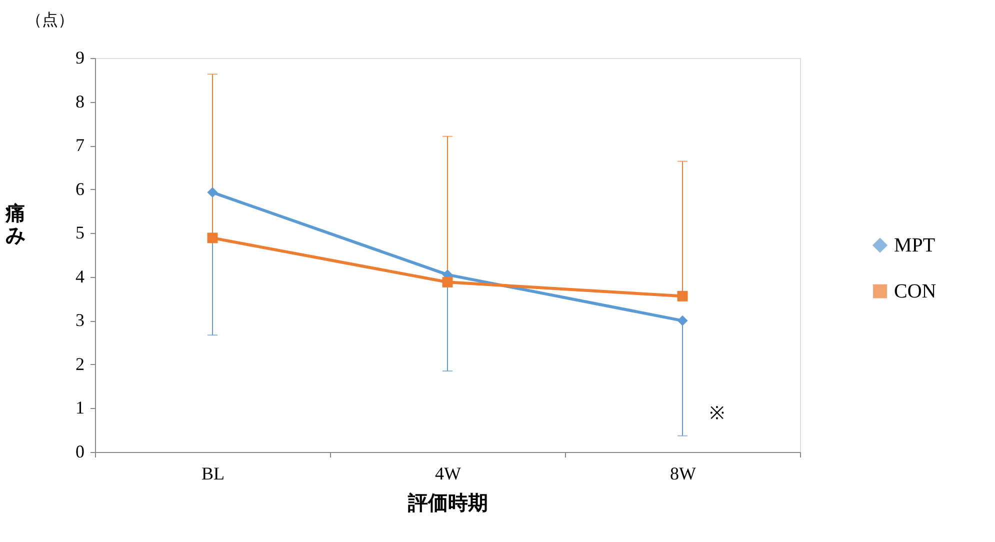 The width and height of the screenshot is (995, 542). Describe the element at coordinates (448, 474) in the screenshot. I see `x-tick-label: 4W` at that location.